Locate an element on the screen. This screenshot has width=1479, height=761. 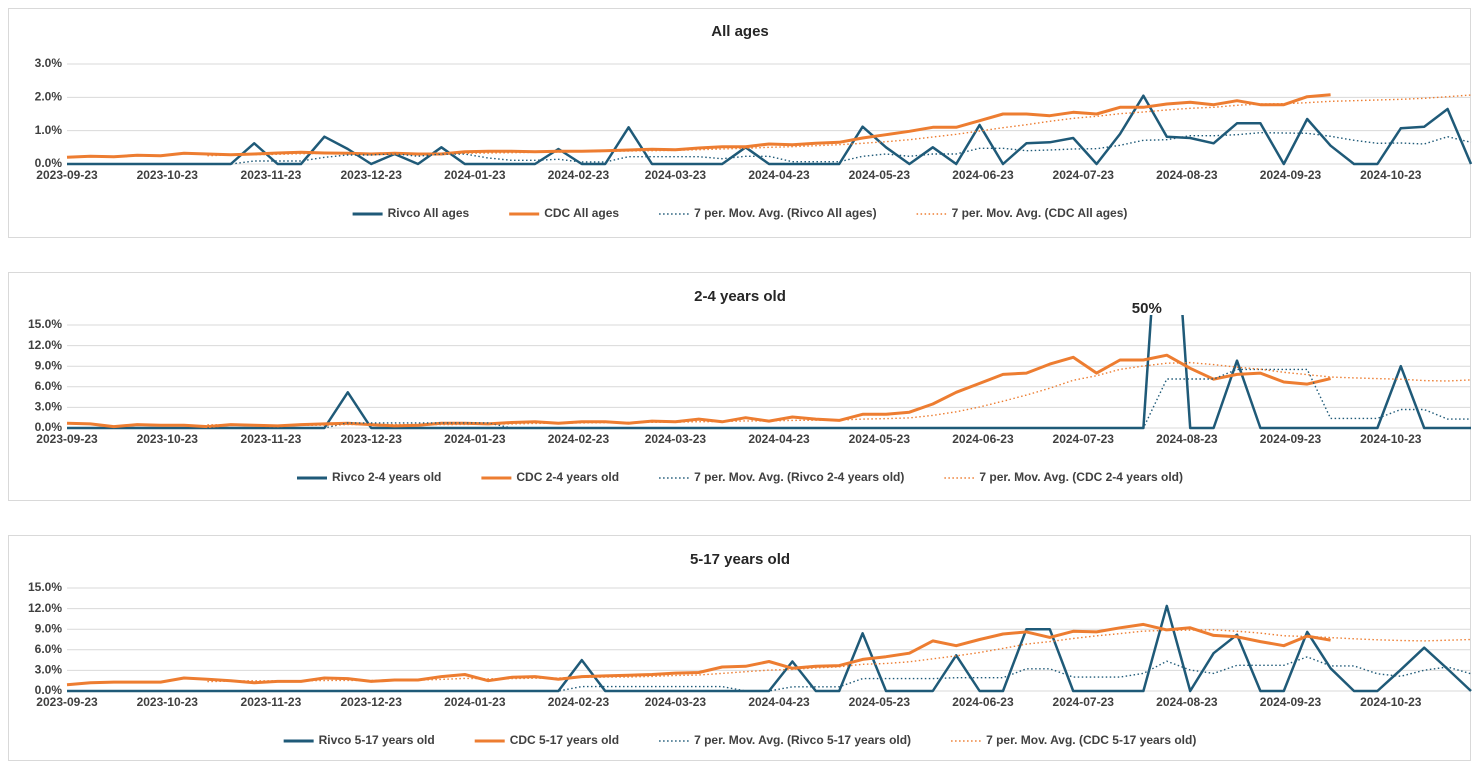
legend-label: 7 per. Mov. Avg. (Rivco 5-17 years old) is located at coordinates (802, 740).